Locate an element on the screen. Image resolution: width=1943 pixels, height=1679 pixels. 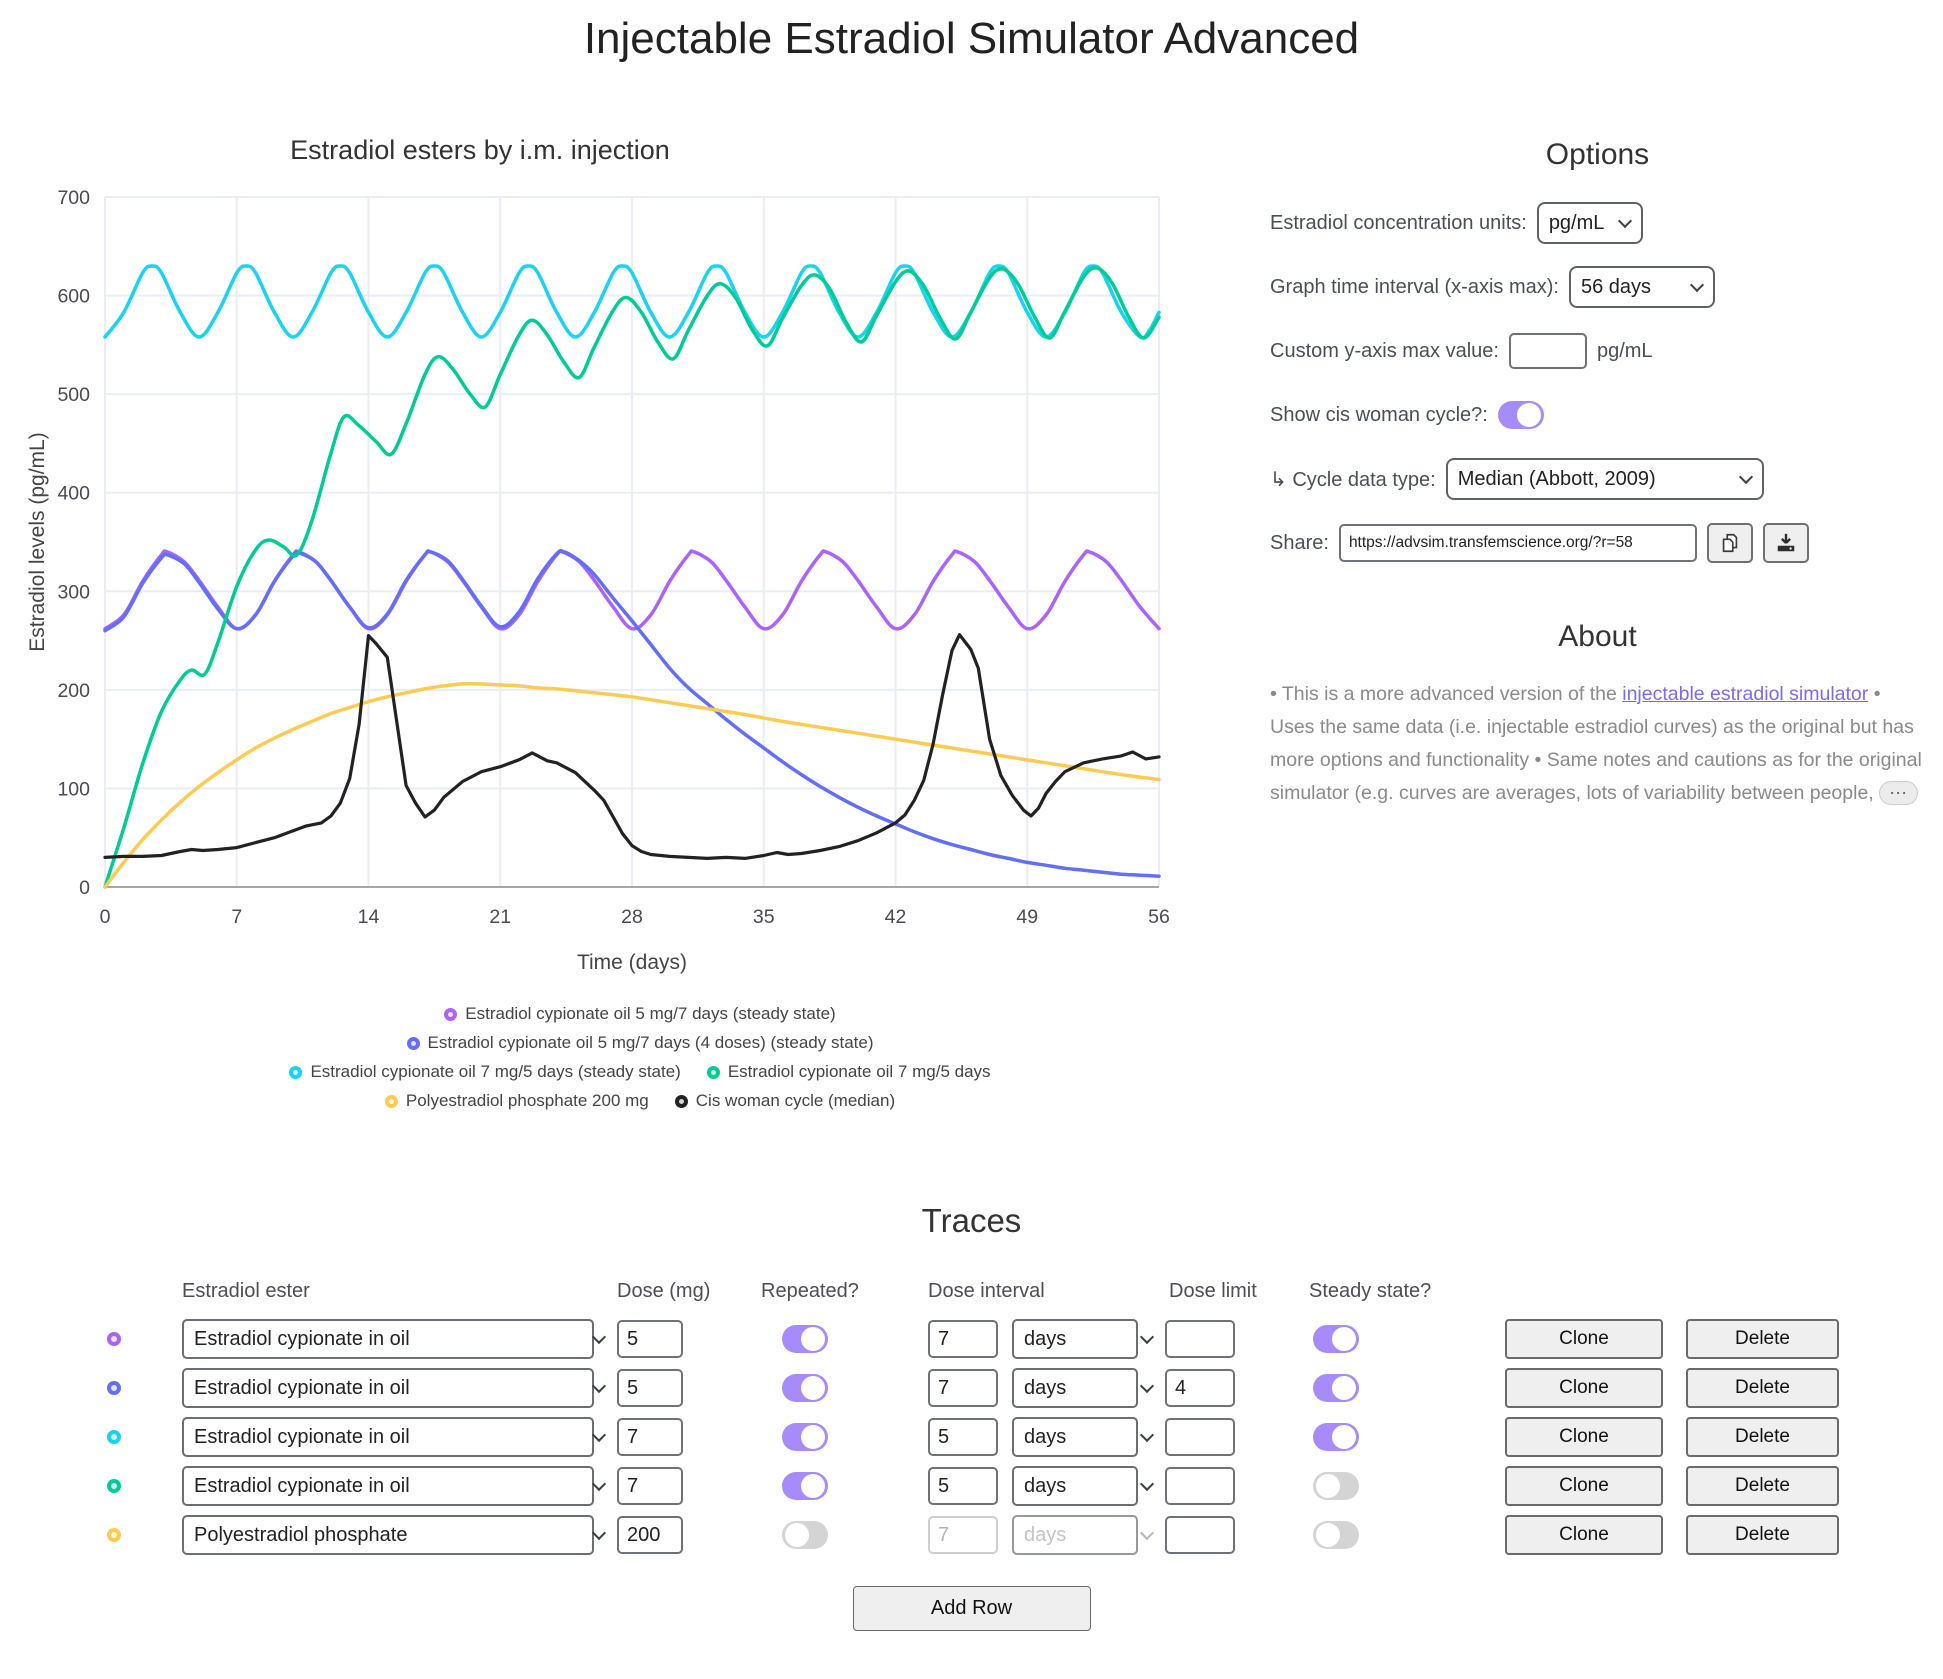
show-cycle-toggle is located at coordinates (1520, 415).